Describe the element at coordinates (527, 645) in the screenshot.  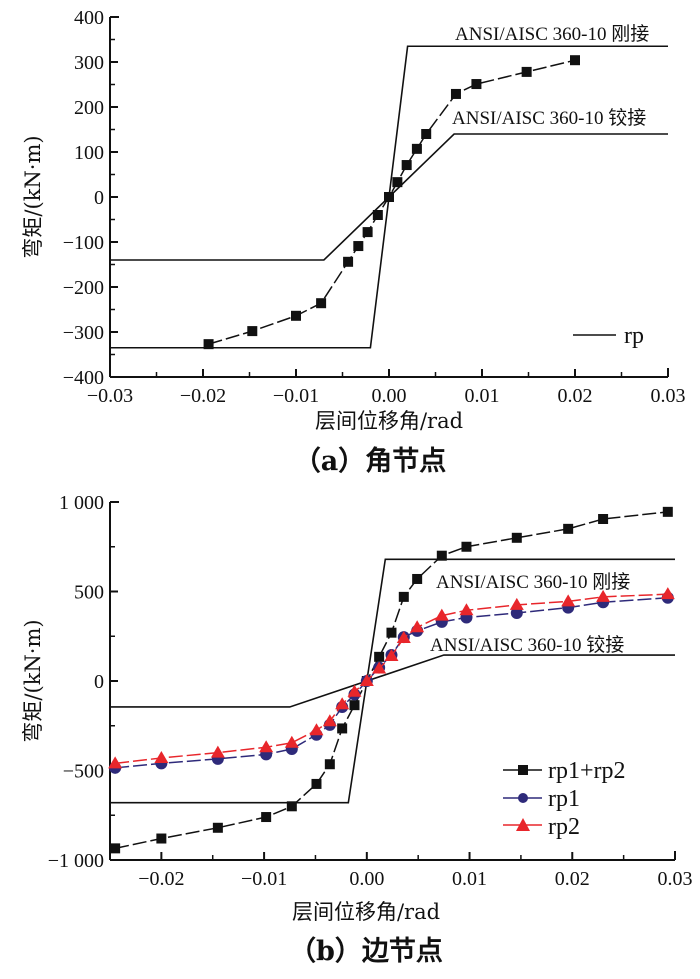
I see `chart-b-annotation-pinned: ANSI/AISC 360-10 铰接` at that location.